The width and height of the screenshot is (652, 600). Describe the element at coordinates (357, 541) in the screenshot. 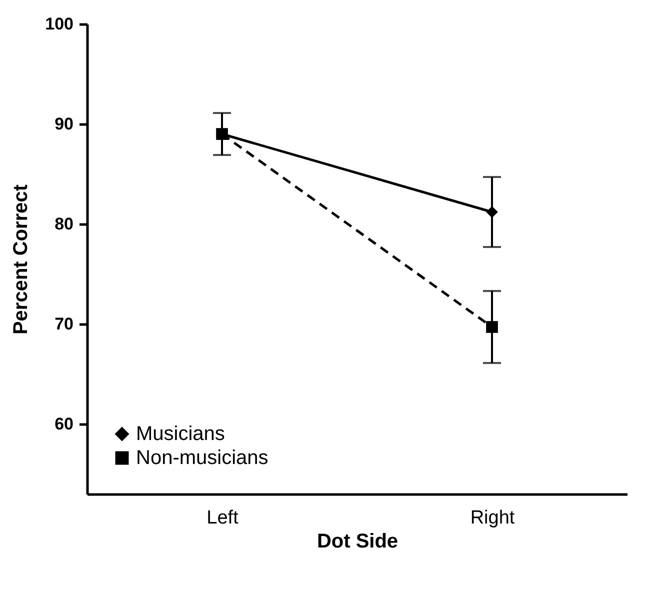

I see `x-axis-title: Dot Side` at that location.